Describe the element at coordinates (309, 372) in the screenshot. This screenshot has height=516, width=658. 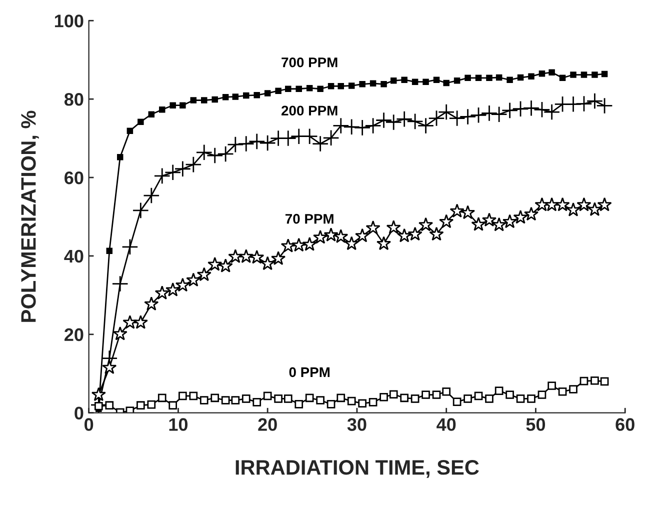
I see `series-label: 0 PPM` at that location.